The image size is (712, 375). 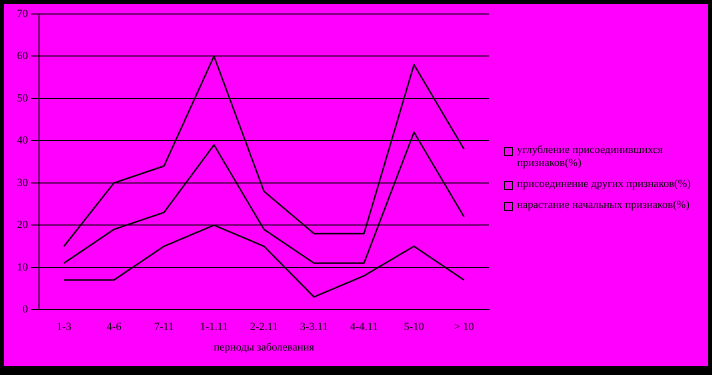 What do you see at coordinates (264, 347) in the screenshot?
I see `x-axis-title: периоды заболевания` at bounding box center [264, 347].